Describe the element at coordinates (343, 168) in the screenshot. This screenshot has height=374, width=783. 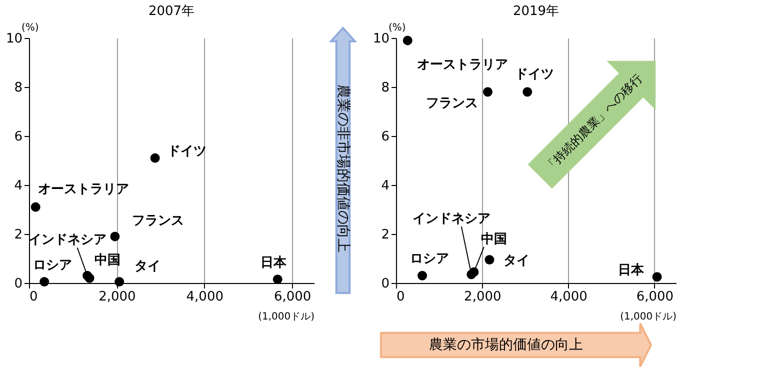
I see `text: 農業の非市場的価値の向上` at that location.